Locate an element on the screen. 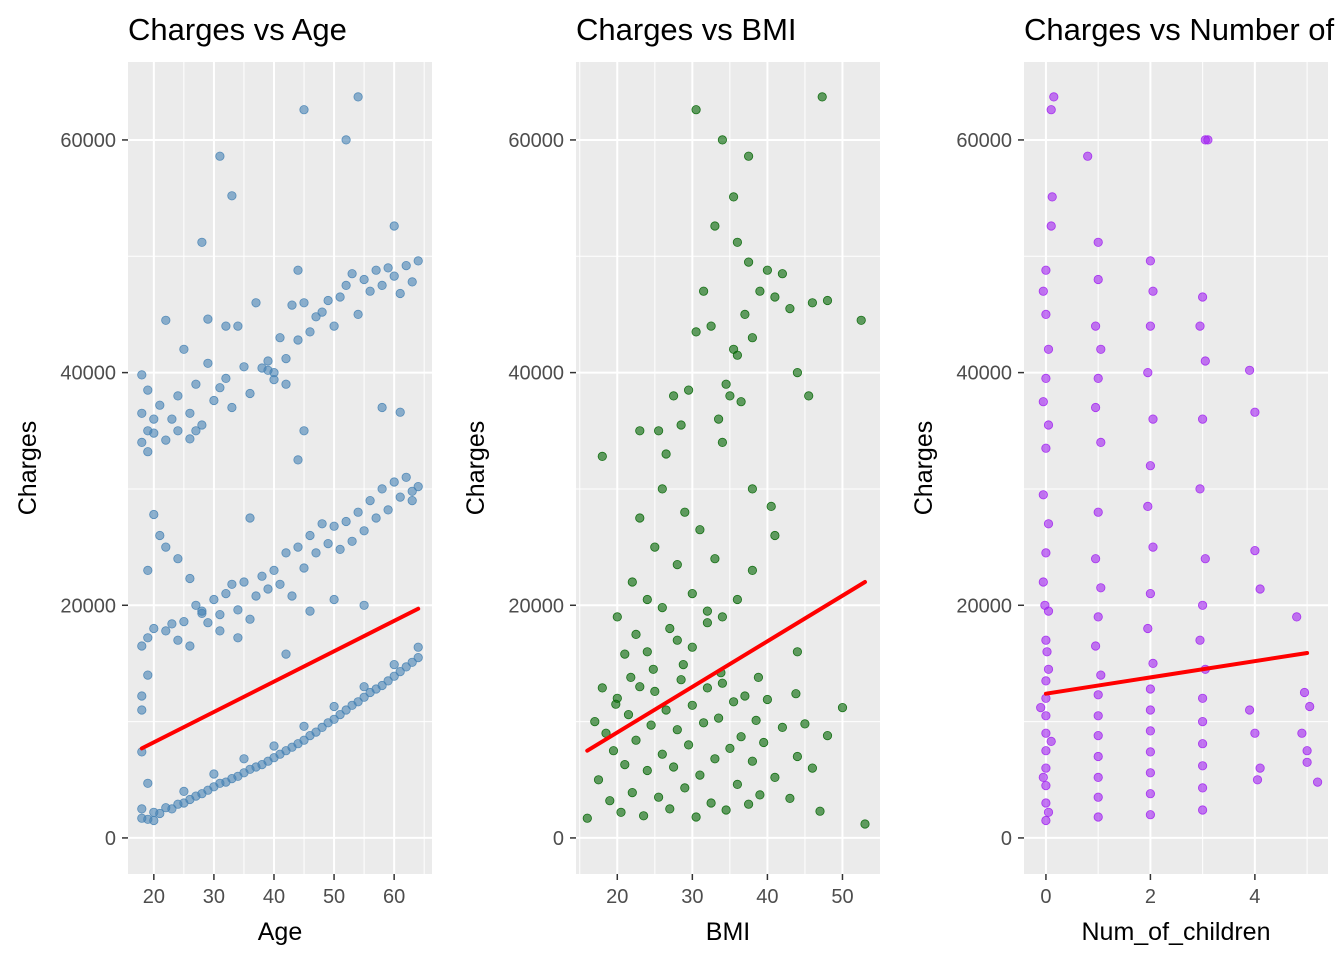 This screenshot has width=1344, height=960. x-tick-label: 30 is located at coordinates (214, 897).